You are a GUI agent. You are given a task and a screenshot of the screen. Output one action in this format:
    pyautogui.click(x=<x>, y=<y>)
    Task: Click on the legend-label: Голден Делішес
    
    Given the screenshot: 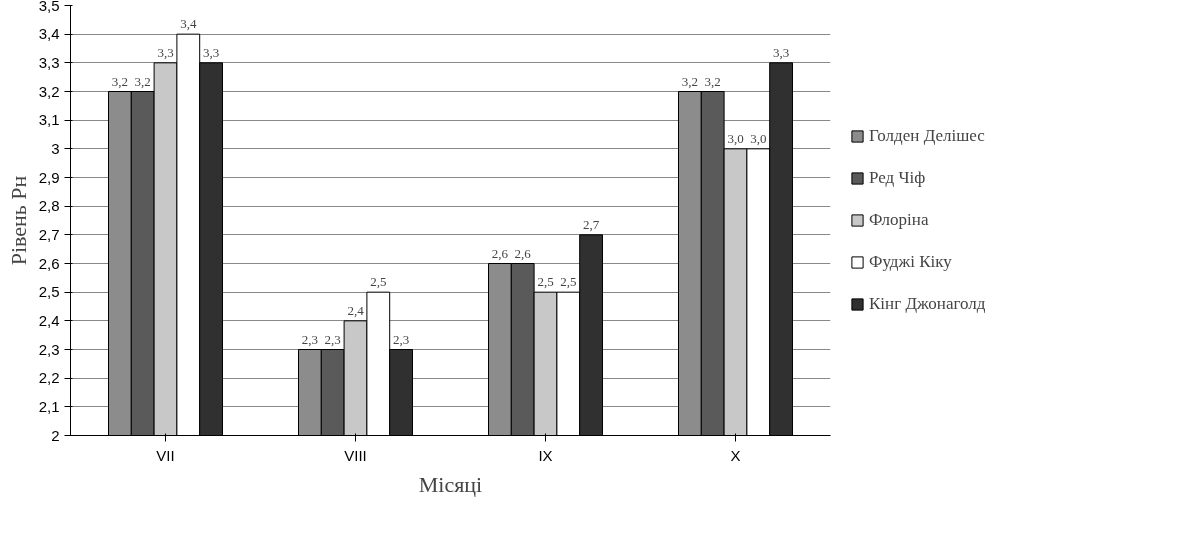 What is the action you would take?
    pyautogui.click(x=927, y=136)
    